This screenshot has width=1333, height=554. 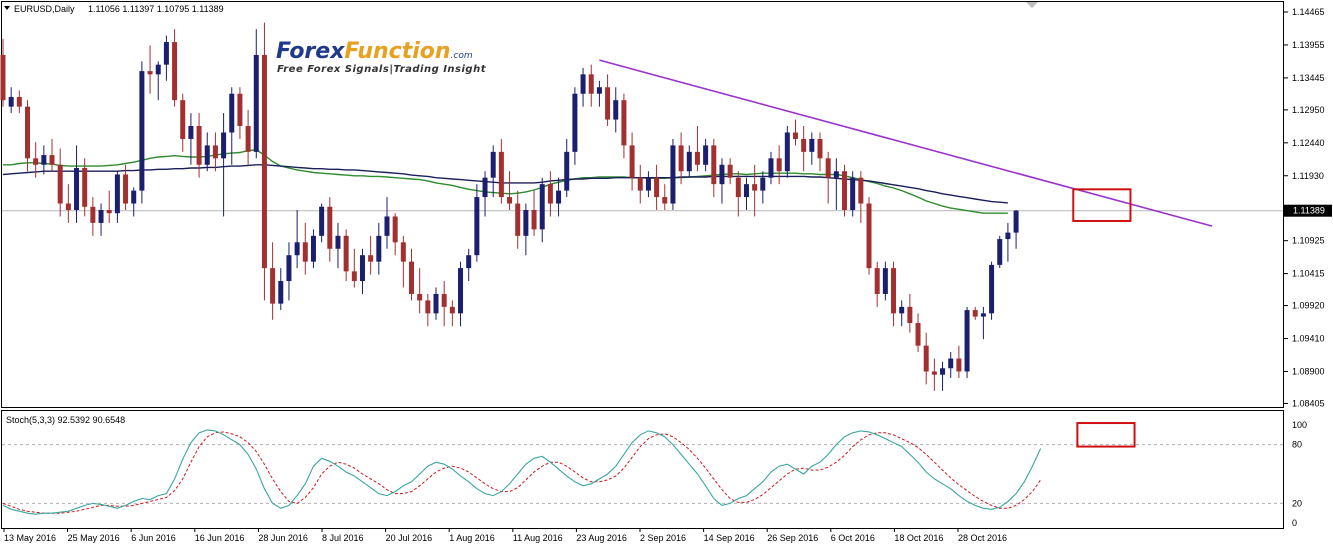 What do you see at coordinates (1308, 306) in the screenshot?
I see `price-tick-label: 1.09920` at bounding box center [1308, 306].